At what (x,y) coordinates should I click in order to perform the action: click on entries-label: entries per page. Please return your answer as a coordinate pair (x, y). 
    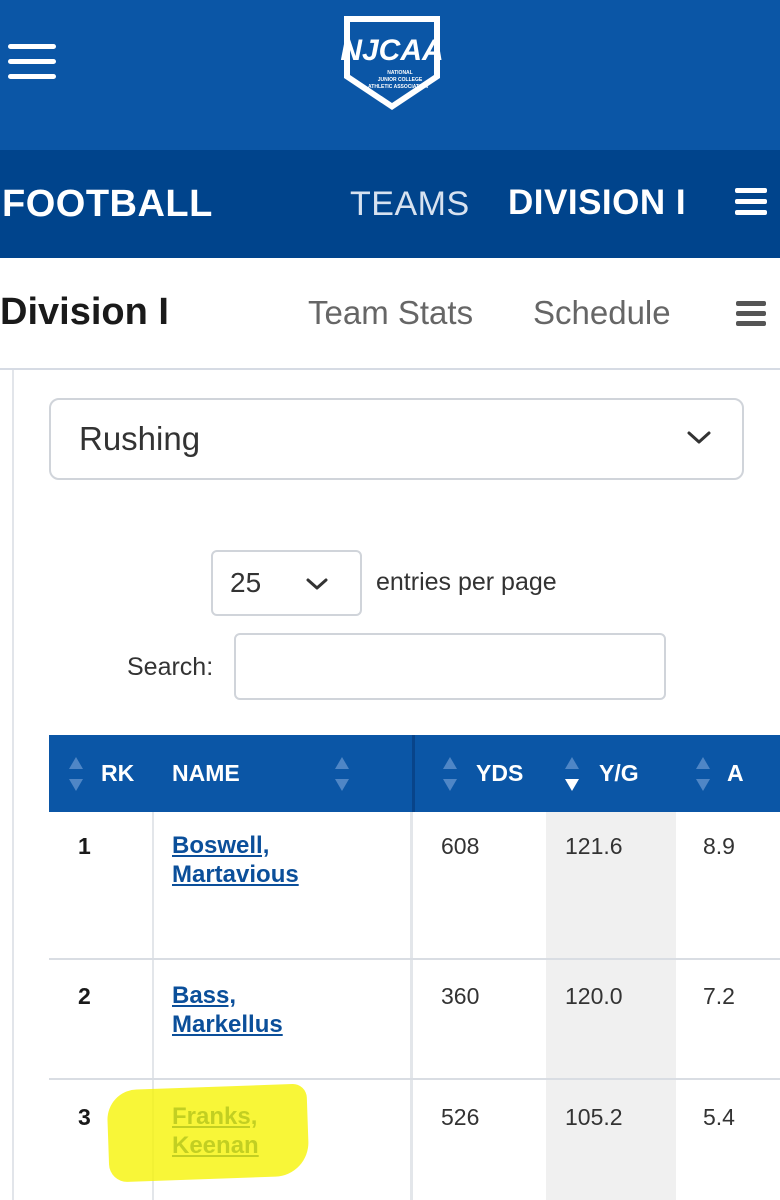
    Looking at the image, I should click on (466, 582).